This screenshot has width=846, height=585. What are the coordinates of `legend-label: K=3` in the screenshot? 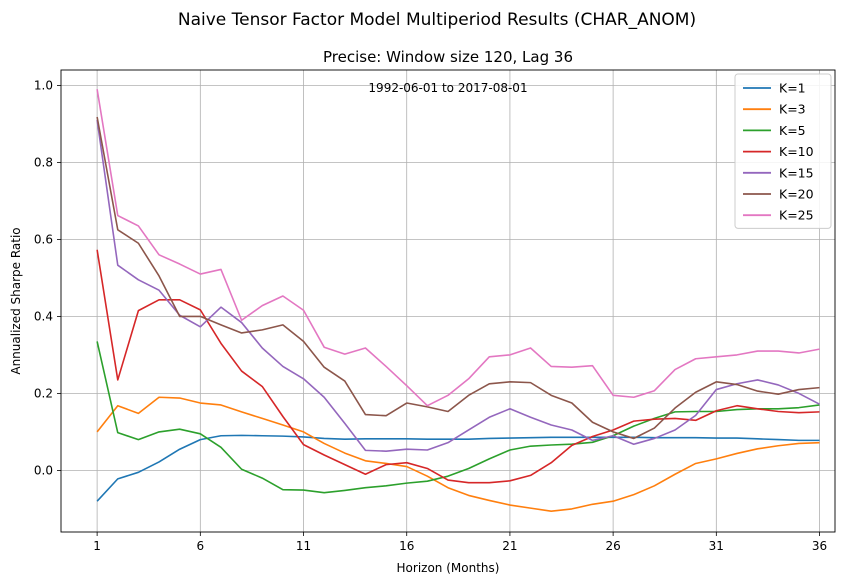 It's located at (792, 109).